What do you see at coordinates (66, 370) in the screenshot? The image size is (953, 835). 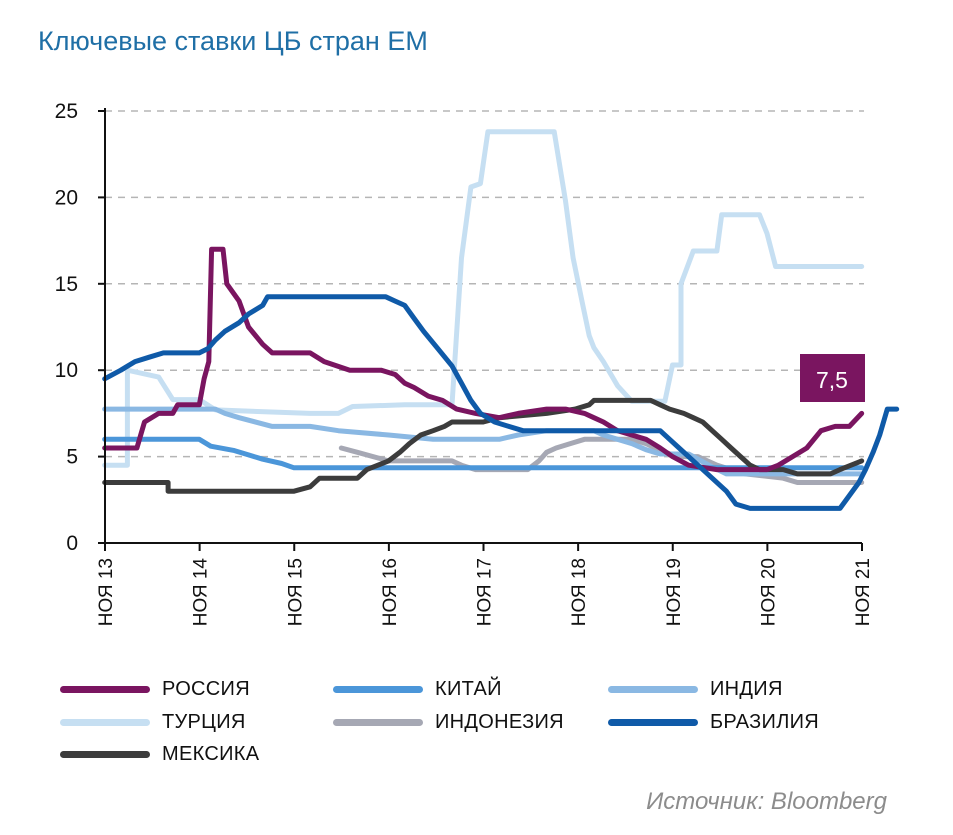 I see `y-tick-label: 10` at bounding box center [66, 370].